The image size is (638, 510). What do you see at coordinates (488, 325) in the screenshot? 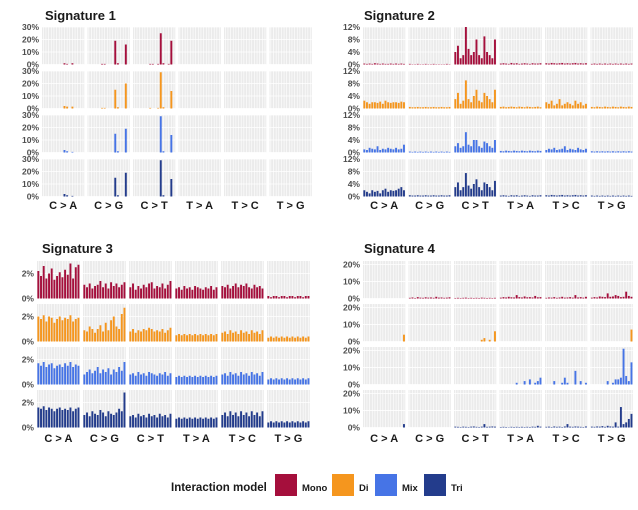
I see `facet-row-di: 0%10%20%` at bounding box center [488, 325].